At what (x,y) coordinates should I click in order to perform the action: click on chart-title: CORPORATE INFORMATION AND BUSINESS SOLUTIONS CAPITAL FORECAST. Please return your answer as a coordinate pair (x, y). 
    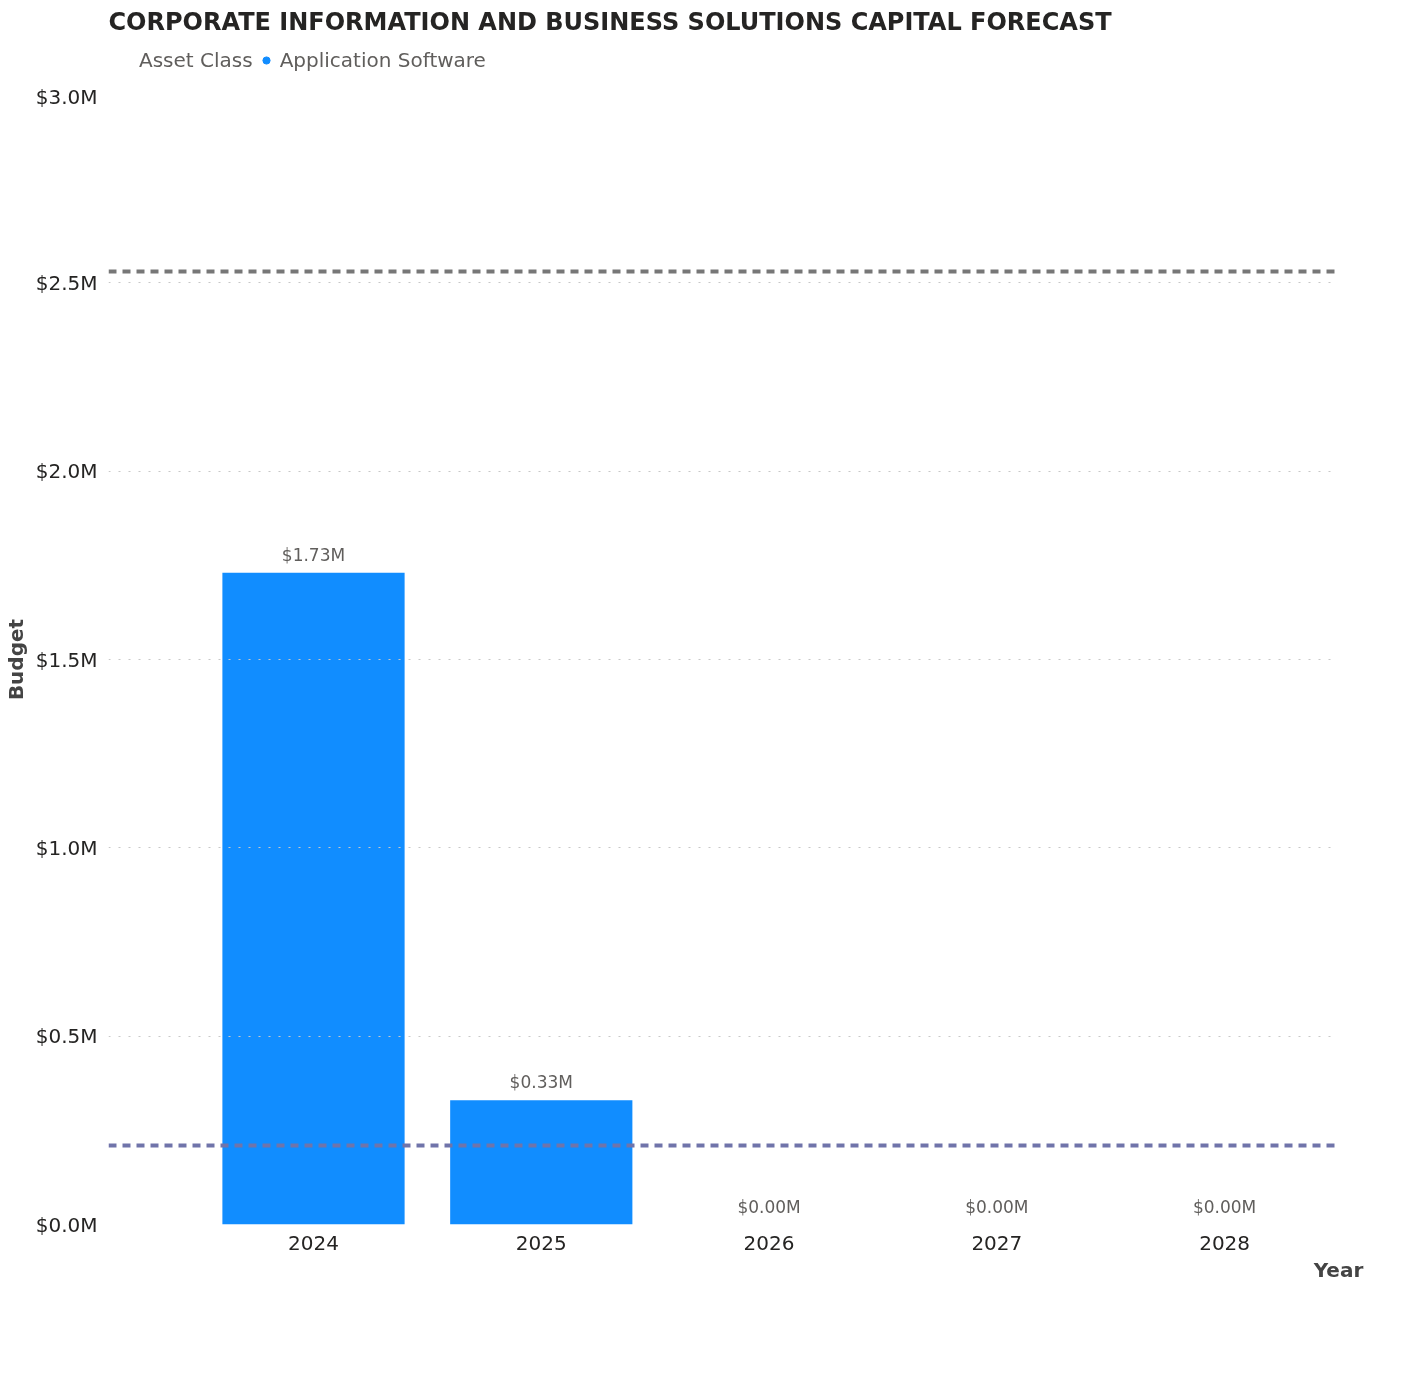
    Looking at the image, I should click on (610, 21).